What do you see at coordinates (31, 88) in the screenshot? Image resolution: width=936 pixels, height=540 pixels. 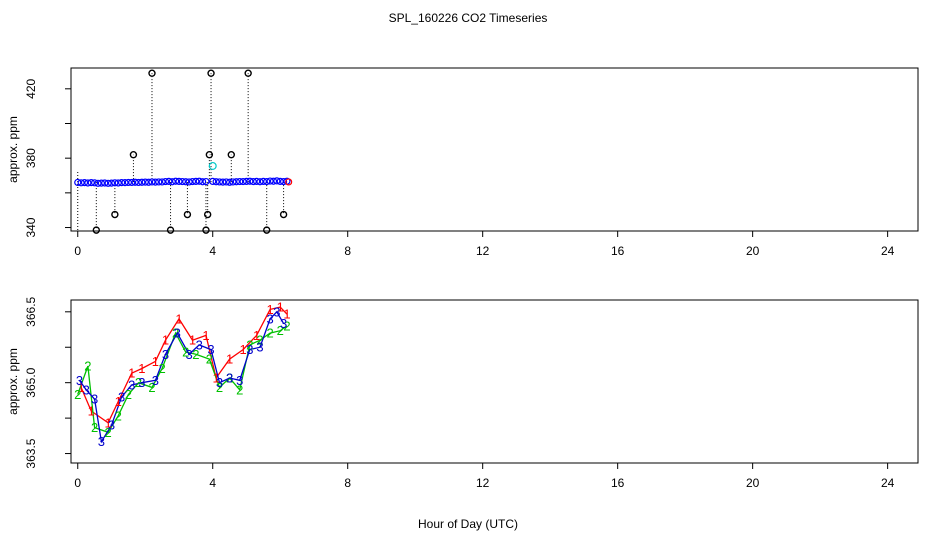 I see `y-tick-label: 420` at bounding box center [31, 88].